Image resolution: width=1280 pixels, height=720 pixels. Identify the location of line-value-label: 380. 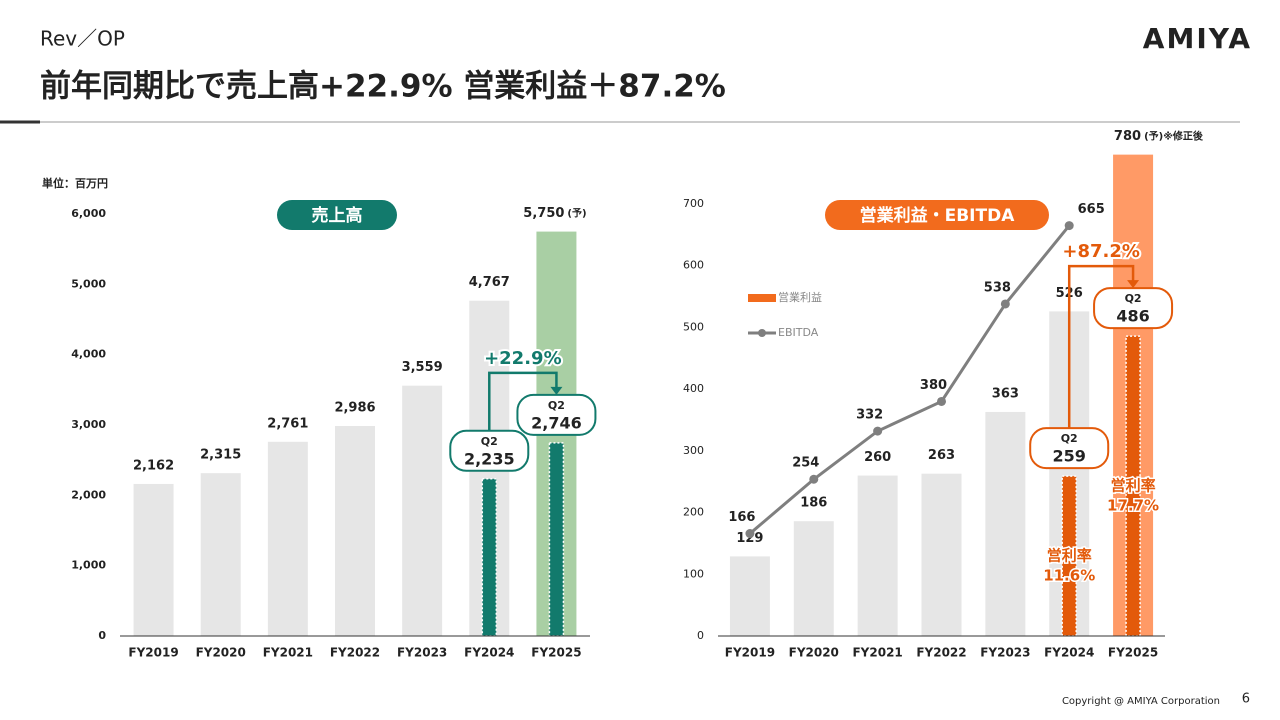
(933, 385).